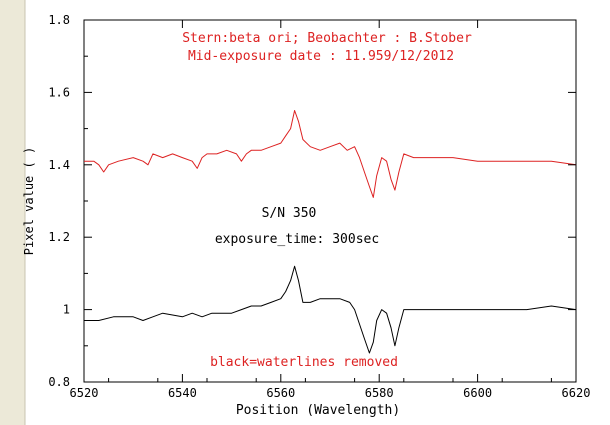 This screenshot has width=610, height=425. I want to click on y-tick-label: 0.8, so click(59, 382).